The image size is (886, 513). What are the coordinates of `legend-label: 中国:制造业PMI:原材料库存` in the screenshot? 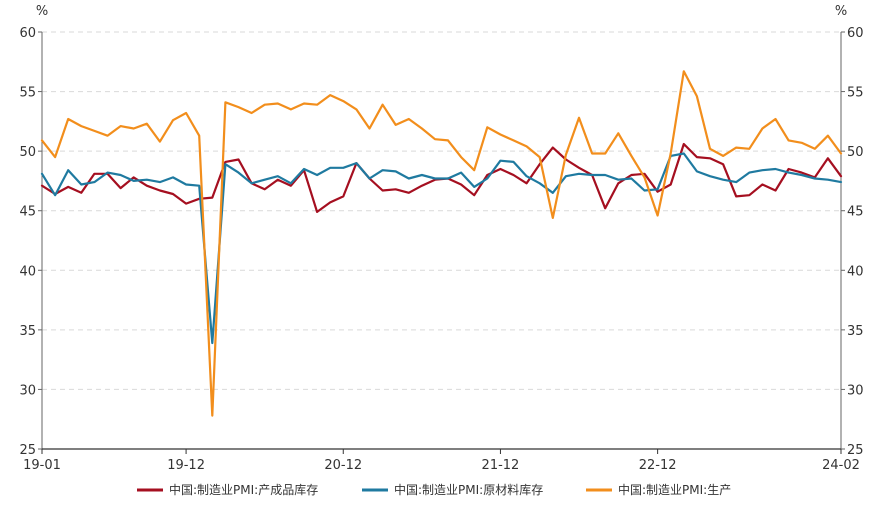 It's located at (468, 489).